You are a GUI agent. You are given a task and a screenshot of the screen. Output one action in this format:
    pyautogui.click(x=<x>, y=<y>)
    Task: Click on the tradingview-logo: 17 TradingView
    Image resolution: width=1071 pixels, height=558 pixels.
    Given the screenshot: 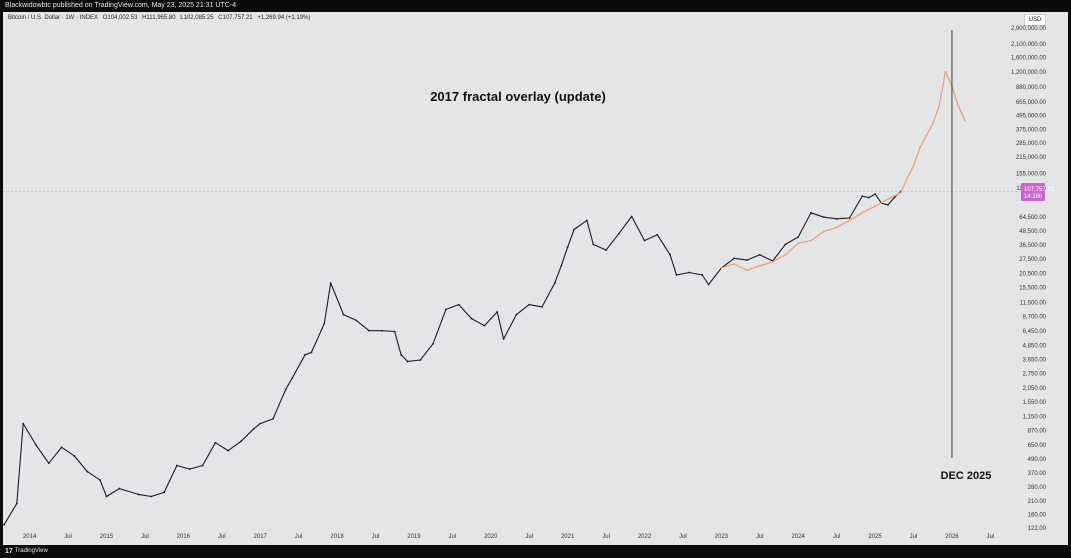 What is the action you would take?
    pyautogui.click(x=26, y=551)
    